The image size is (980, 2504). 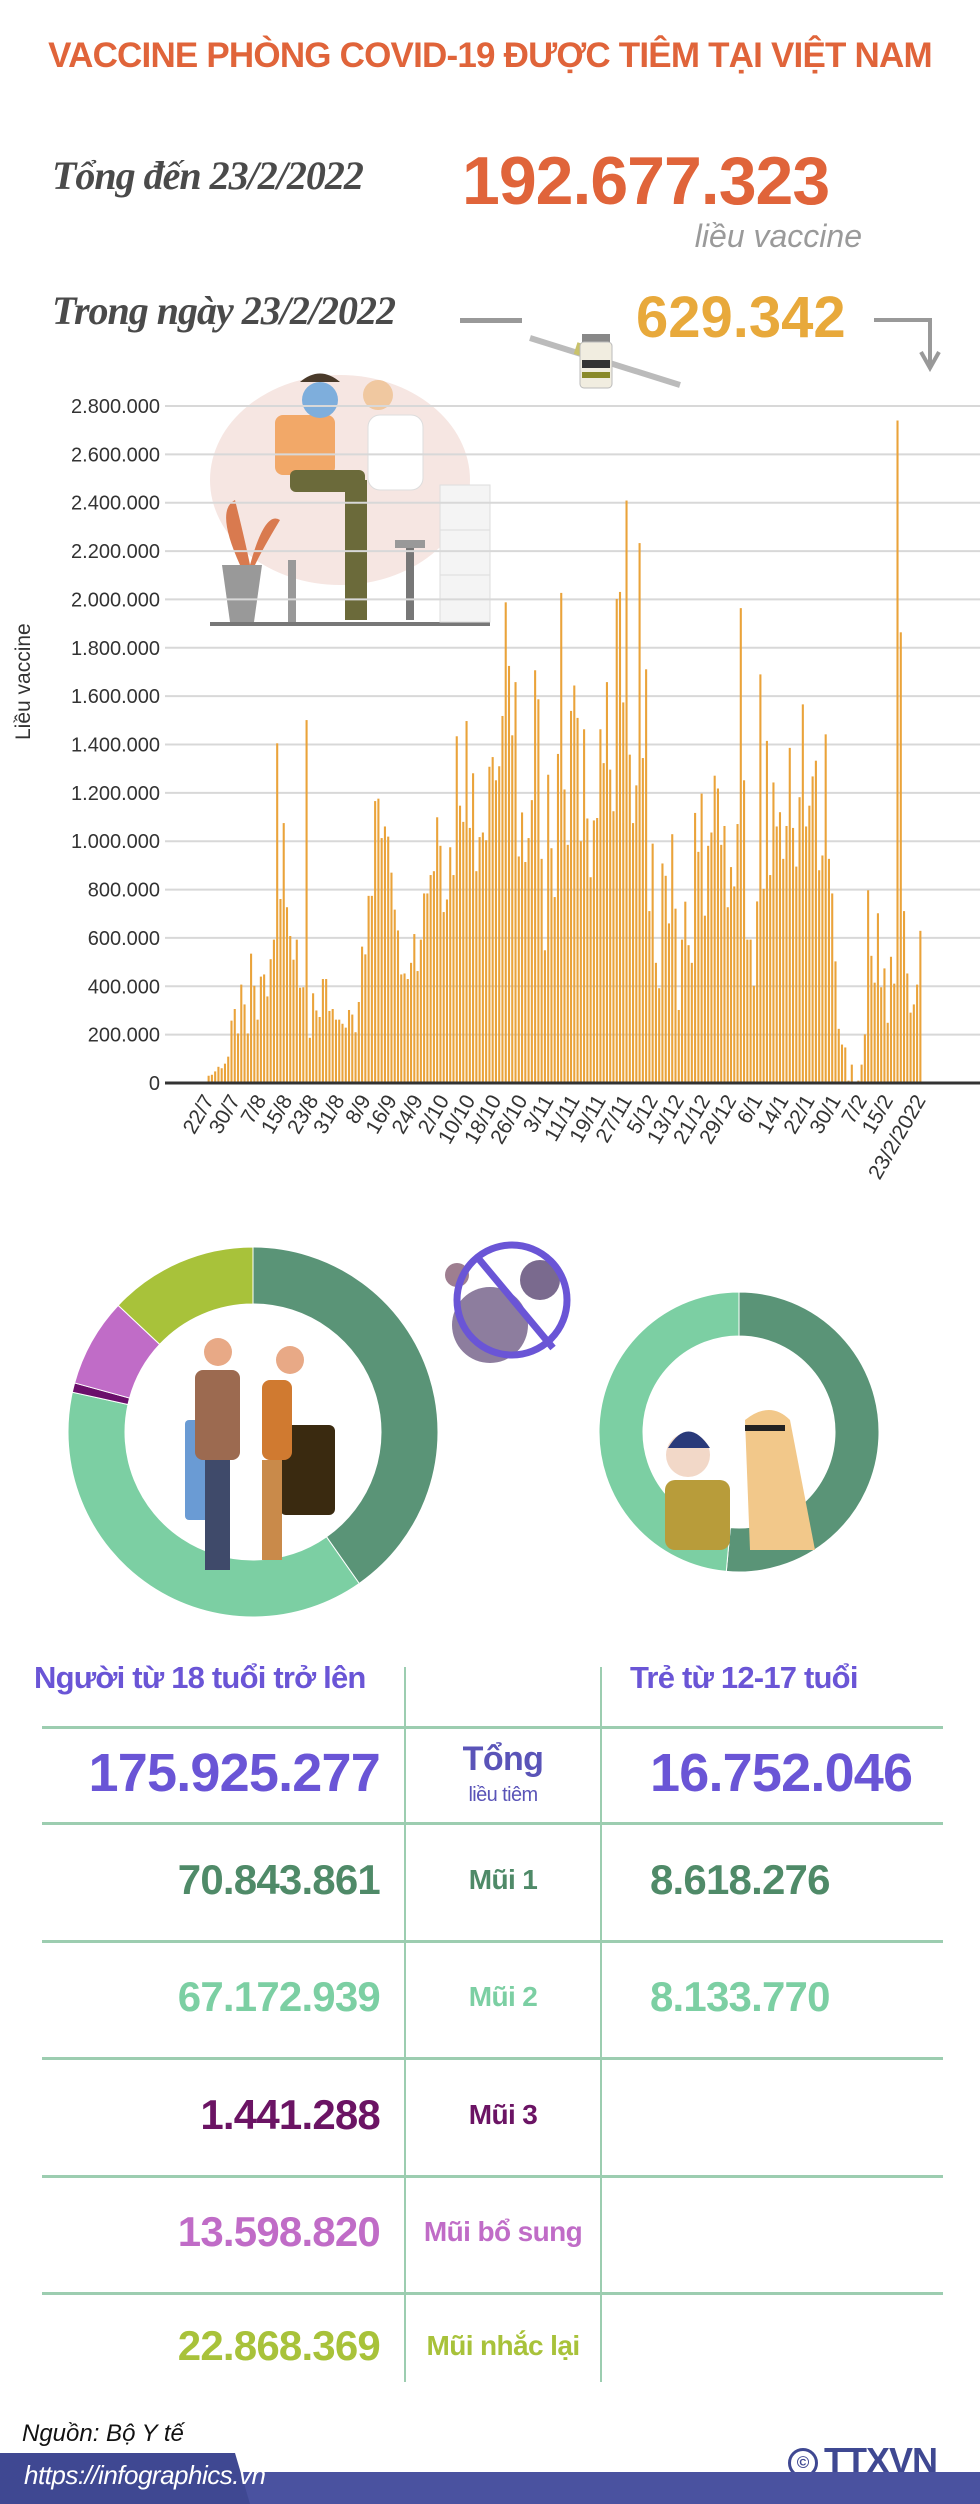 What do you see at coordinates (154, 1084) in the screenshot?
I see `y-tick-label: 0` at bounding box center [154, 1084].